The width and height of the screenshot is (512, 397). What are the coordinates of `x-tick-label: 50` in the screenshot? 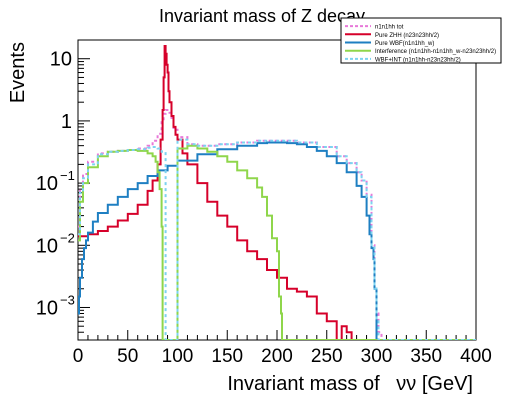 It's located at (127, 356).